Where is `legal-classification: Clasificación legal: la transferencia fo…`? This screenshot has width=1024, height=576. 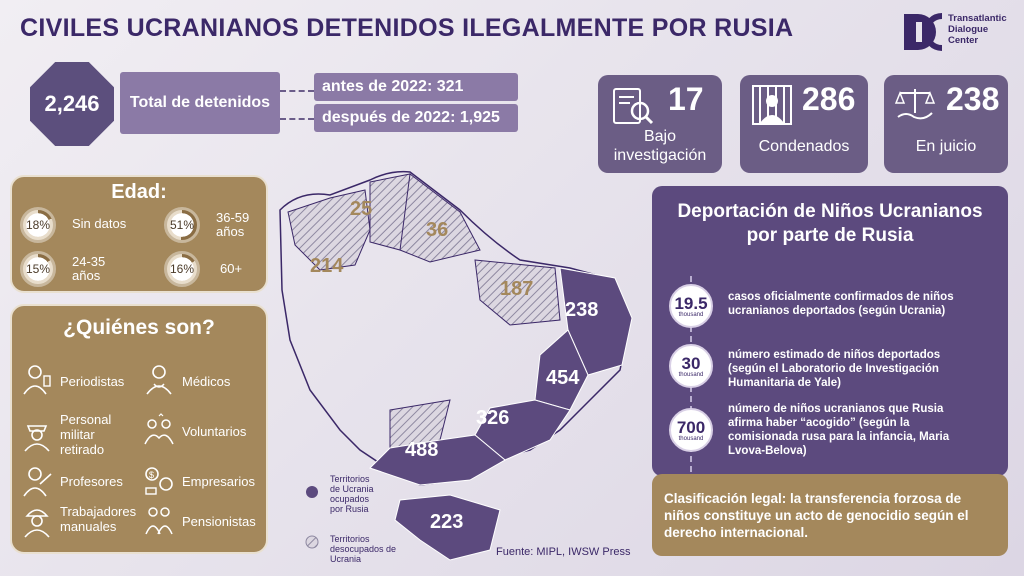 legal-classification: Clasificación legal: la transferencia fo… is located at coordinates (830, 515).